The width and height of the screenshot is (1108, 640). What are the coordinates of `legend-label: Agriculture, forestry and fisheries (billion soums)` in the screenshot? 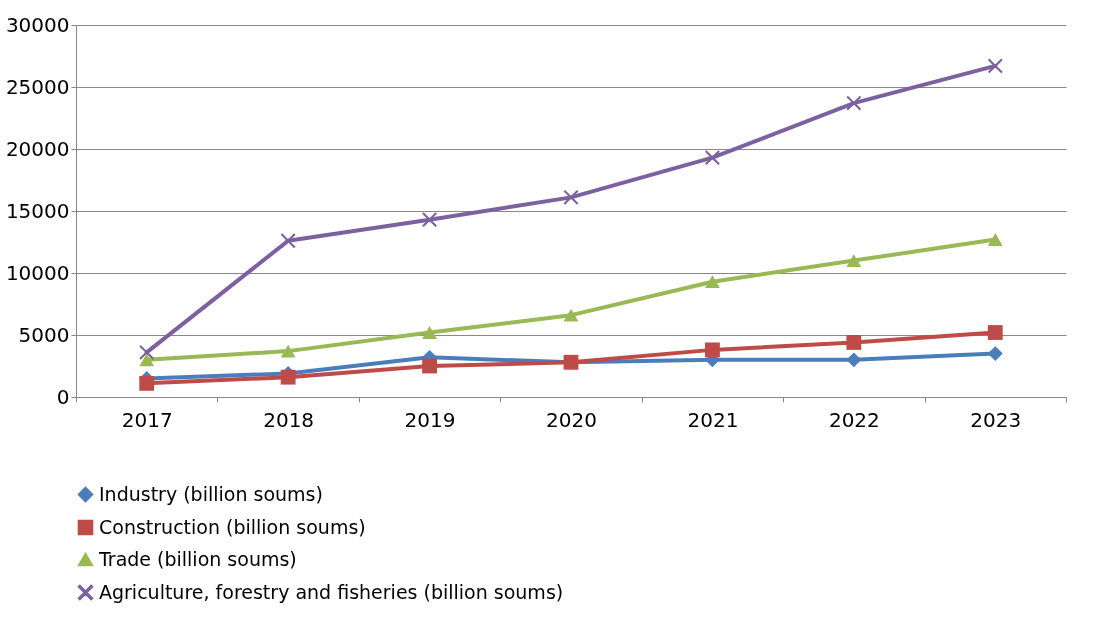 It's located at (331, 591).